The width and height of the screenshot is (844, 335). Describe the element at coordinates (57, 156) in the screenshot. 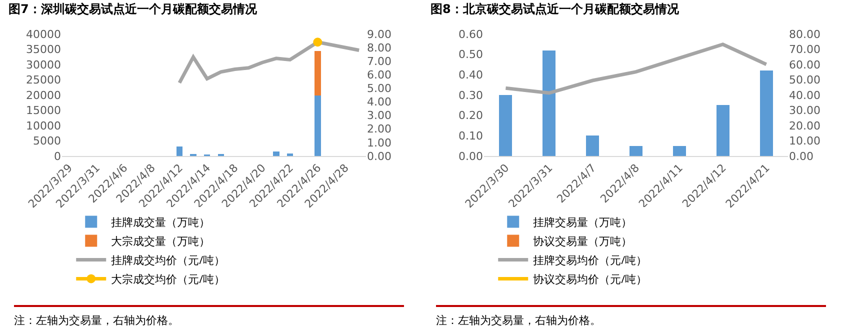

I see `y-tick-label: 0` at that location.